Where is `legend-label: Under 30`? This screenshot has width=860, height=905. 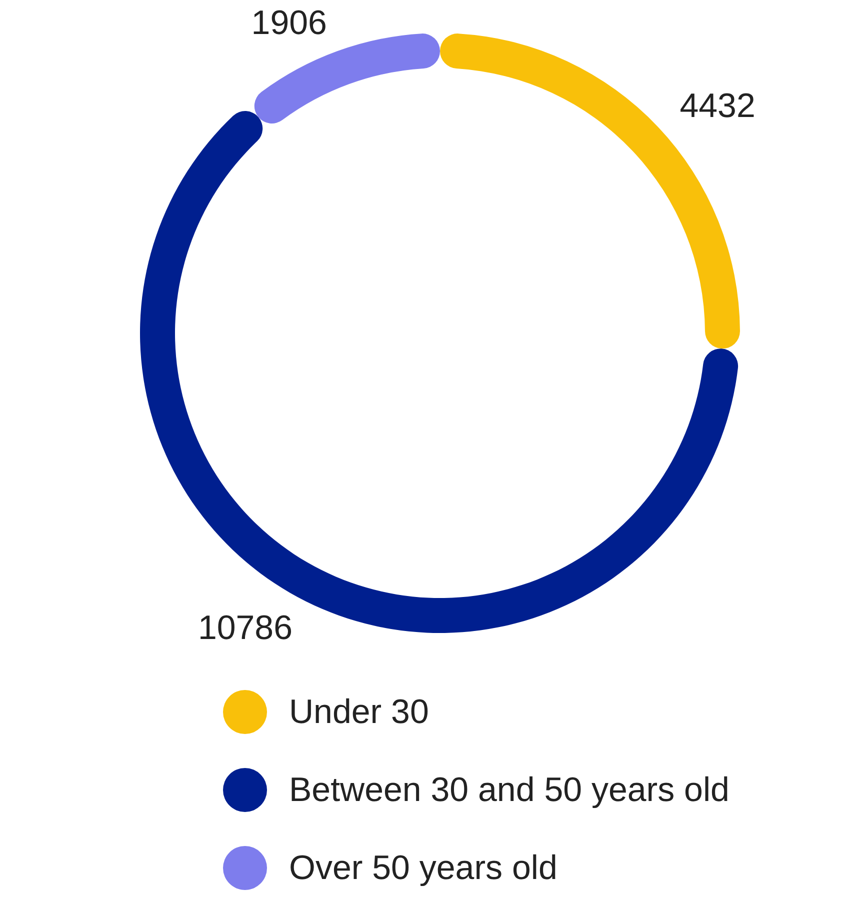
legend-label: Under 30 is located at coordinates (359, 712).